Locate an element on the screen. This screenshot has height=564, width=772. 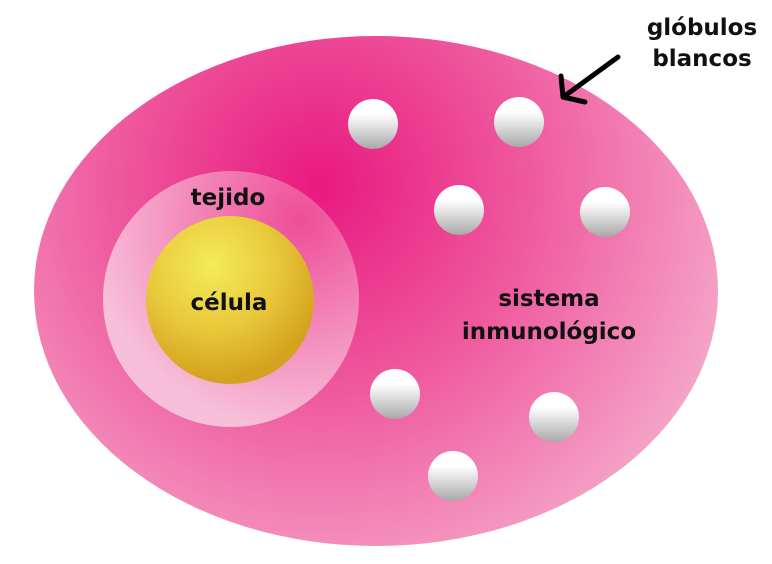
immune-system-label-line2: inmunológico is located at coordinates (549, 332).